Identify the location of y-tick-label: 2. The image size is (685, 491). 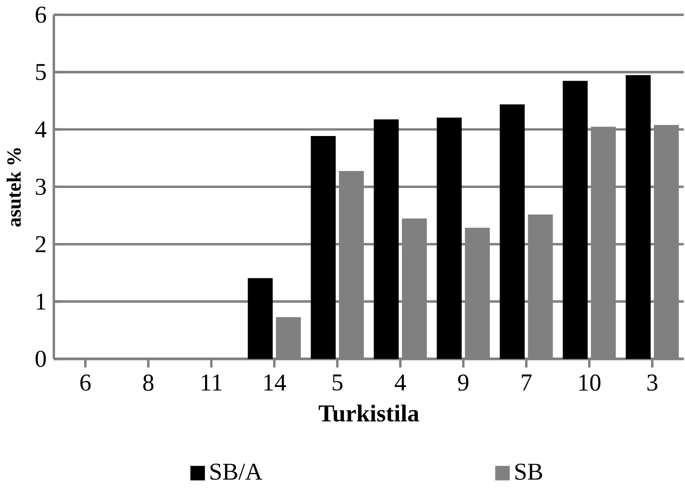
(41, 244).